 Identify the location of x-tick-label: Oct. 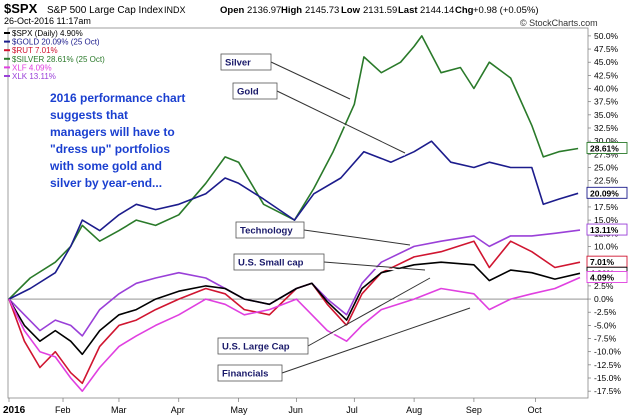
(535, 410).